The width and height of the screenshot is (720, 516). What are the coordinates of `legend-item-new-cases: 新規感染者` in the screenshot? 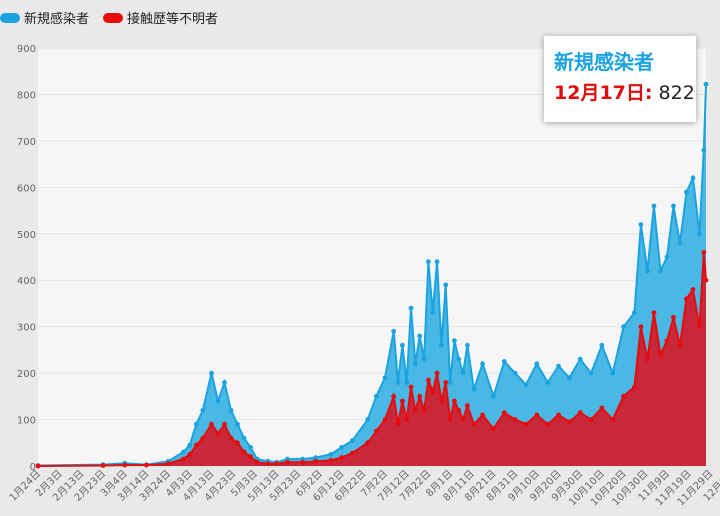 It's located at (44, 17).